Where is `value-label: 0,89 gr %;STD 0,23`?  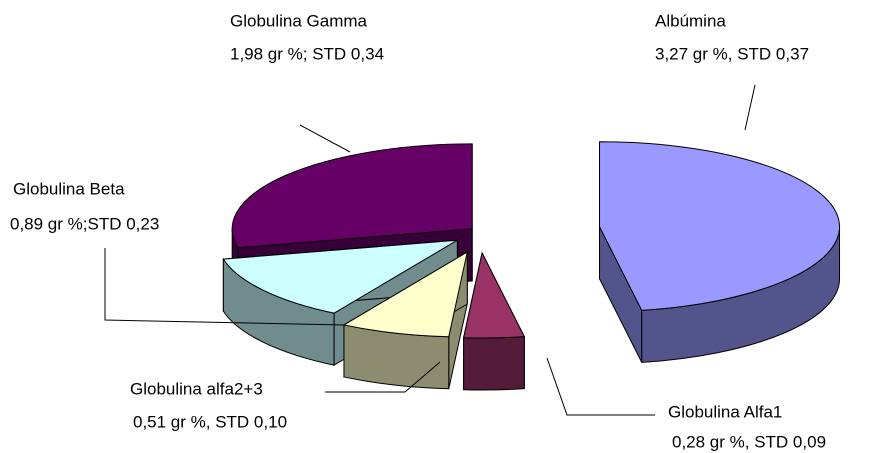 value-label: 0,89 gr %;STD 0,23 is located at coordinates (84, 223).